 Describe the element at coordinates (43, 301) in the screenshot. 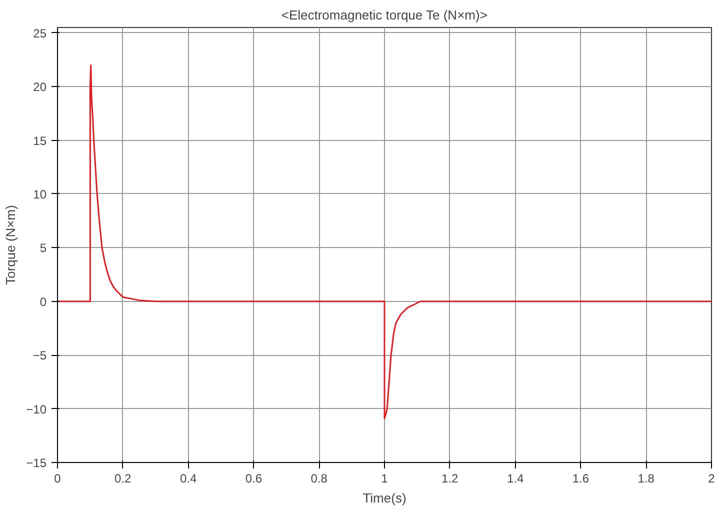

I see `y-tick-label: 0` at that location.